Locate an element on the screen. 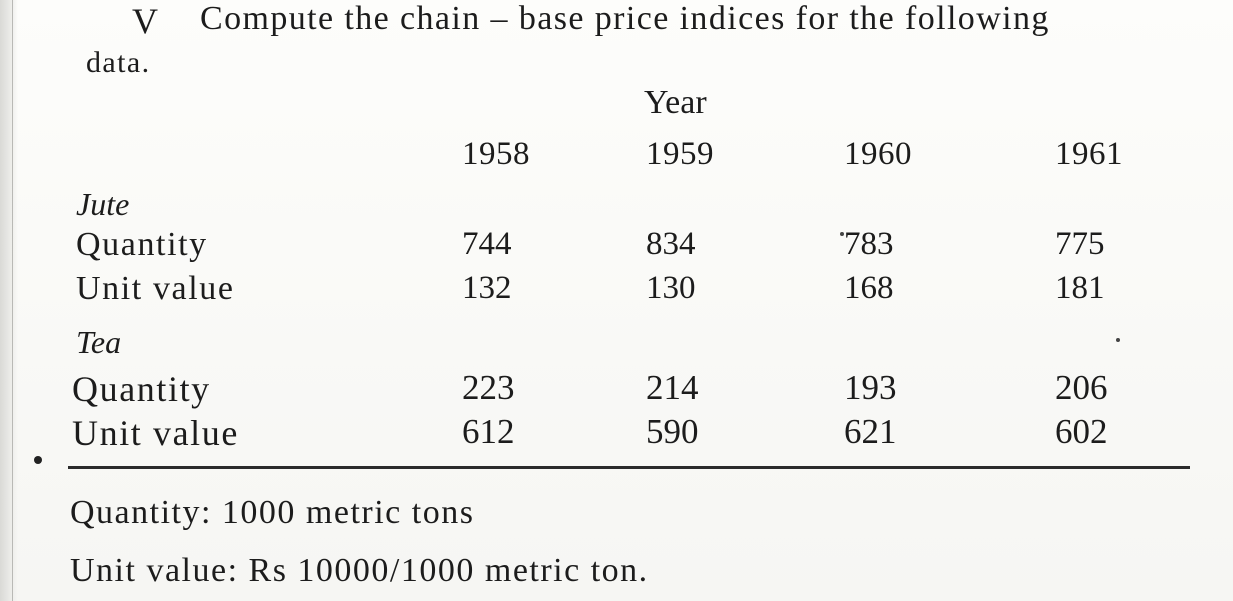  cell-jute-quantity-1961: 775 is located at coordinates (1080, 244).